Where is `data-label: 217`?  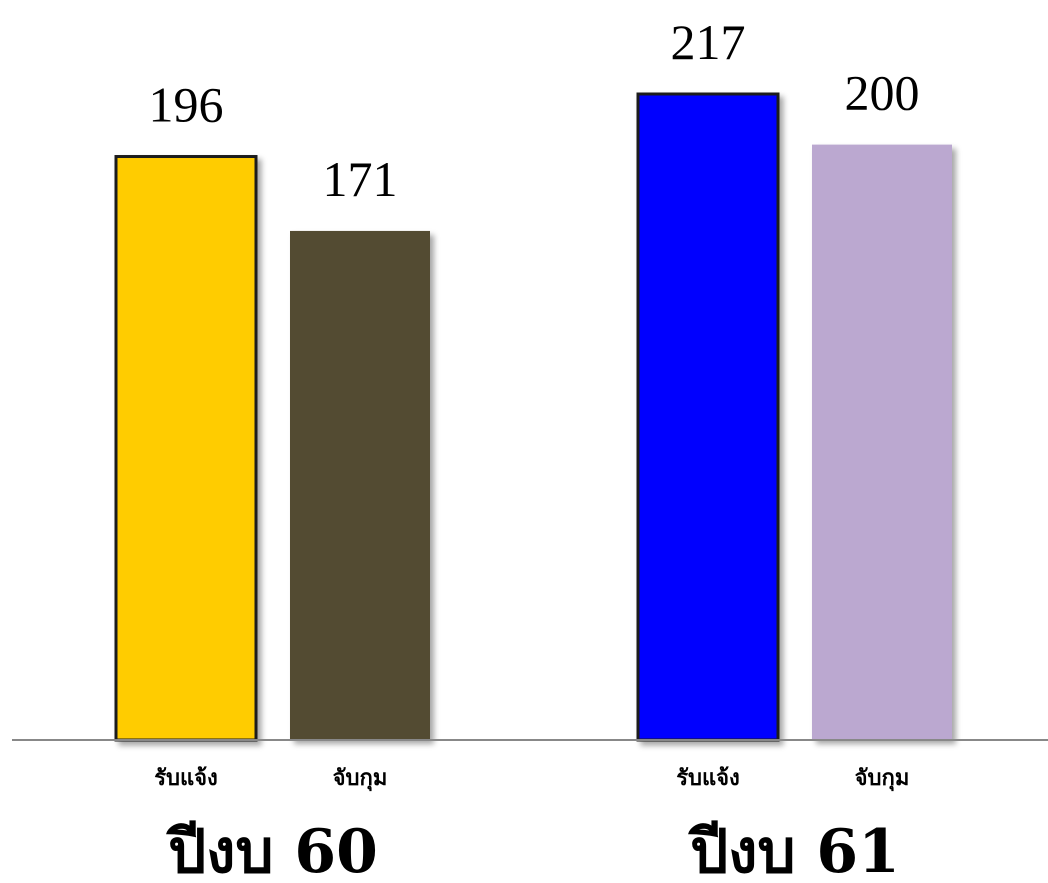 data-label: 217 is located at coordinates (708, 42).